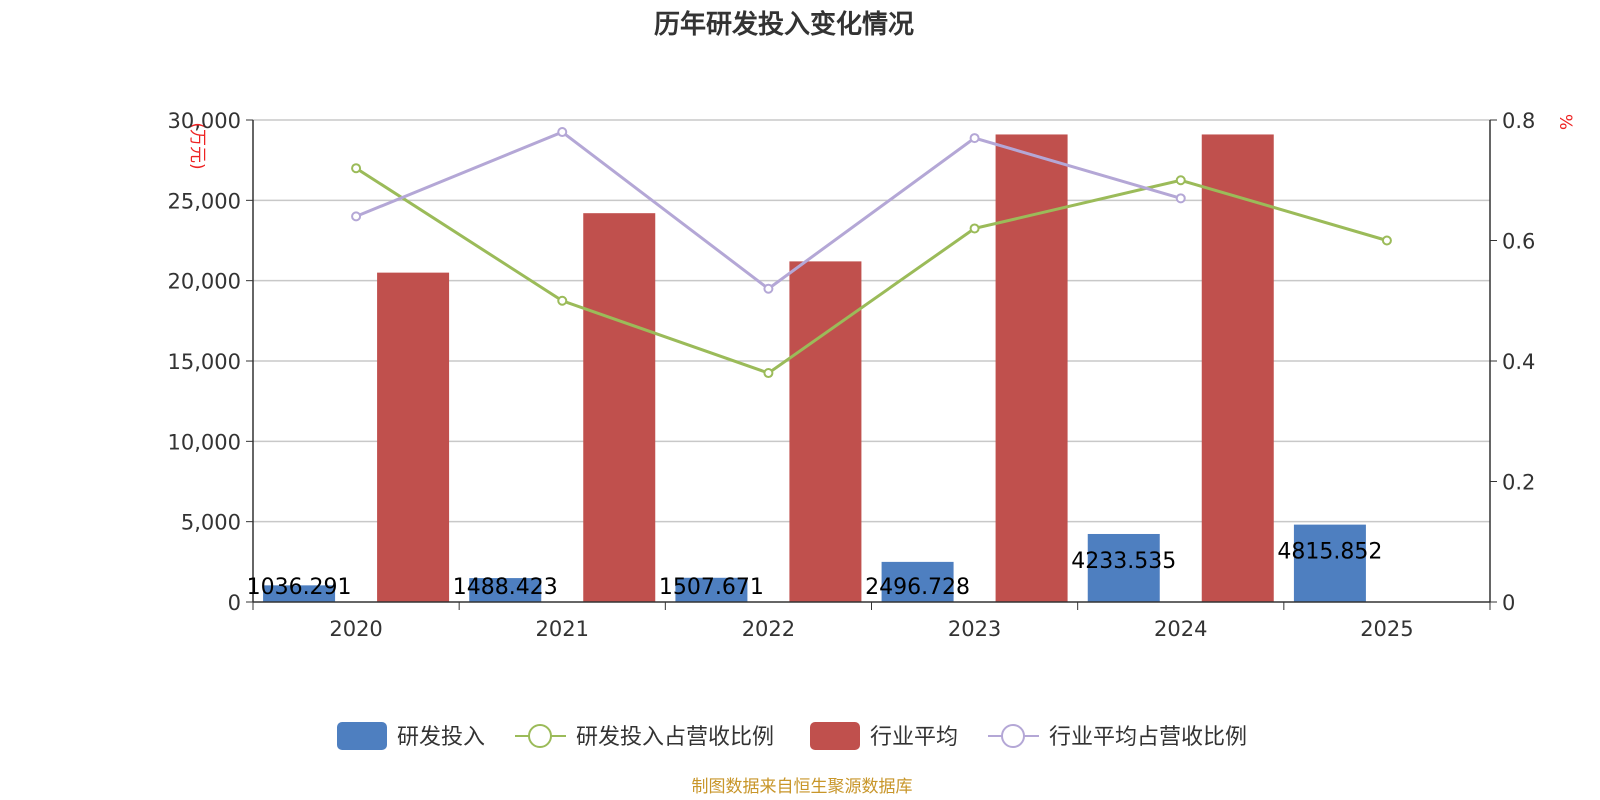 The width and height of the screenshot is (1600, 800). What do you see at coordinates (802, 787) in the screenshot?
I see `data-source-note: 制图数据来自恒生聚源数据库` at bounding box center [802, 787].